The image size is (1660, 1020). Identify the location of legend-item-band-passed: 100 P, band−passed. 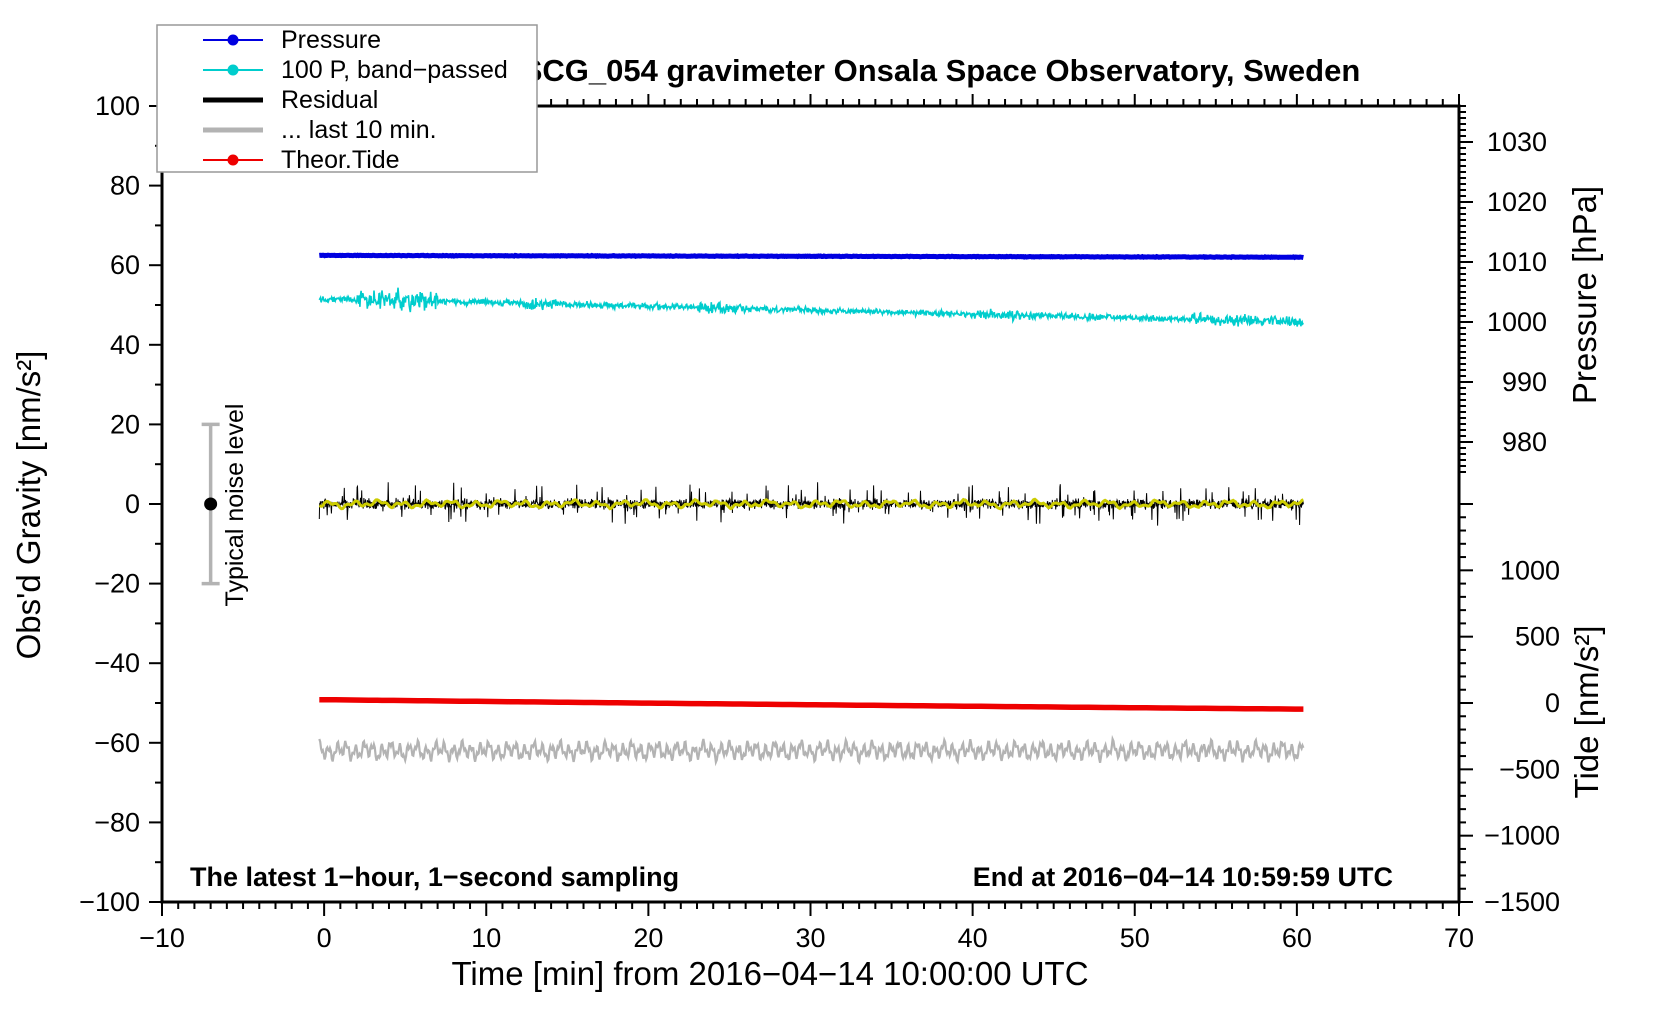
(355, 70).